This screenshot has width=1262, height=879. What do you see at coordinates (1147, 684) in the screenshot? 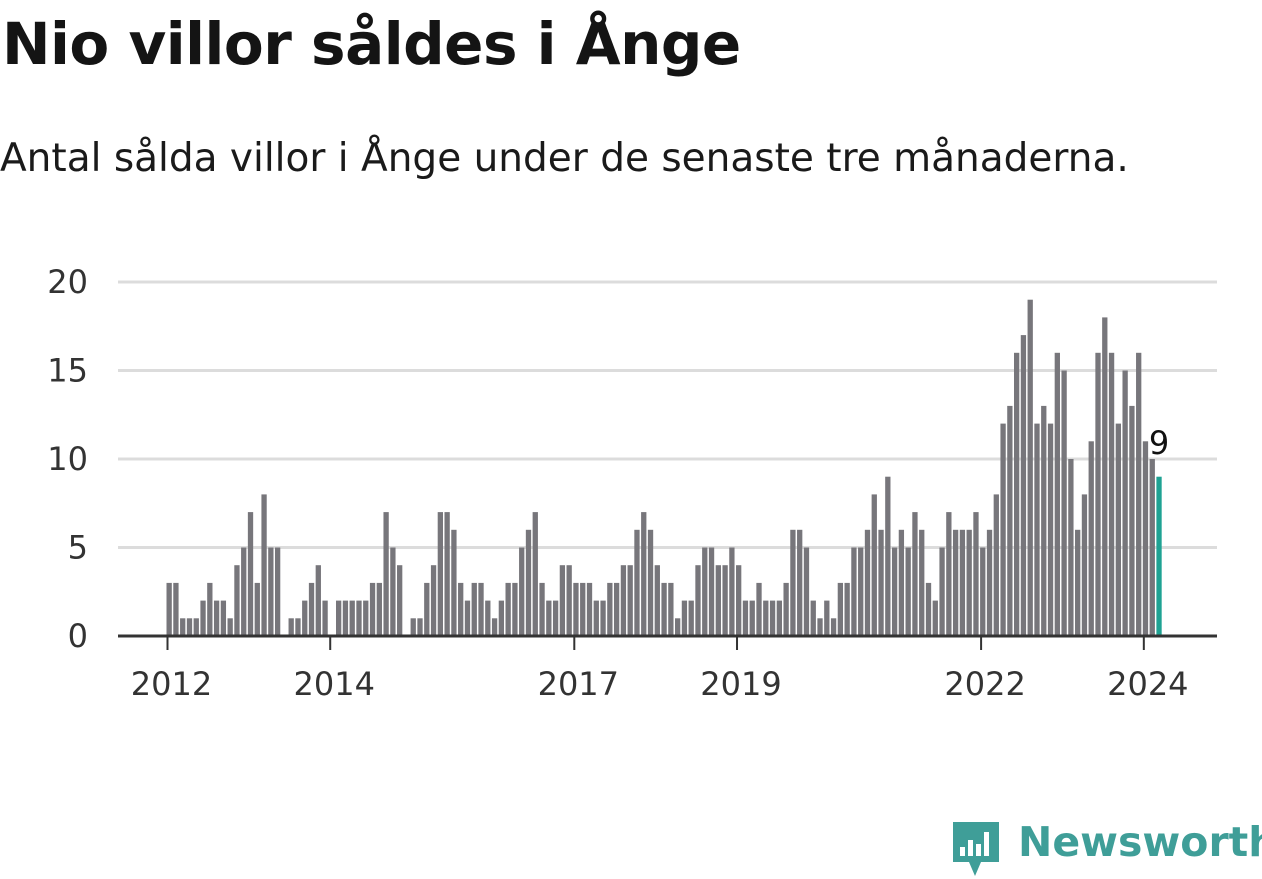
I see `x-tick-label: 2024` at bounding box center [1147, 684].